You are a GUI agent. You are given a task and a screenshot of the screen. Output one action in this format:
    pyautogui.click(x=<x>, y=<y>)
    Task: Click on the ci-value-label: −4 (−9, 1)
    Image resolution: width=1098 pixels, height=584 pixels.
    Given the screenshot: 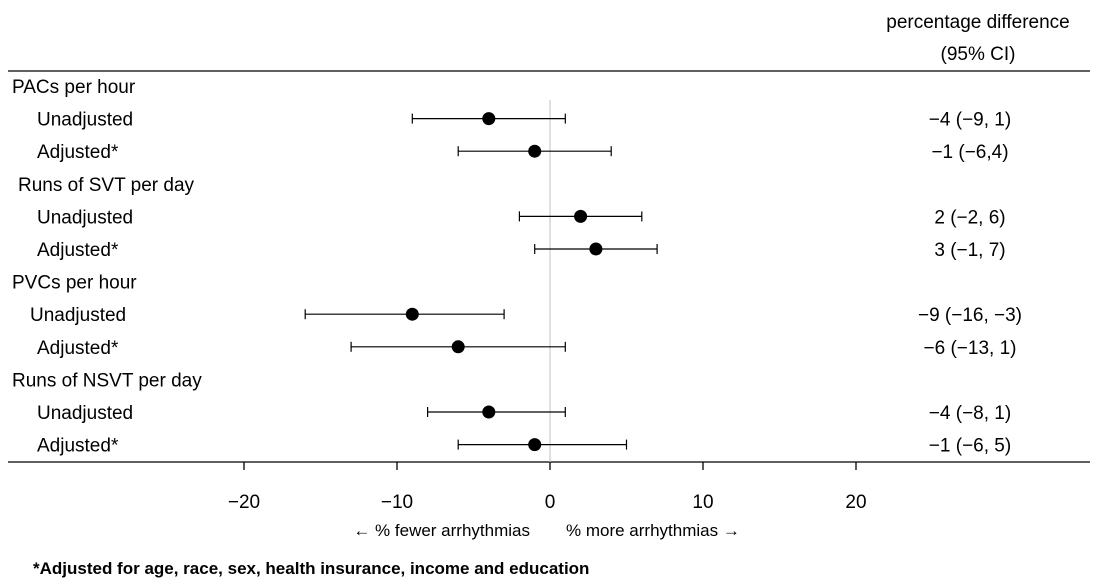 What is the action you would take?
    pyautogui.click(x=970, y=120)
    